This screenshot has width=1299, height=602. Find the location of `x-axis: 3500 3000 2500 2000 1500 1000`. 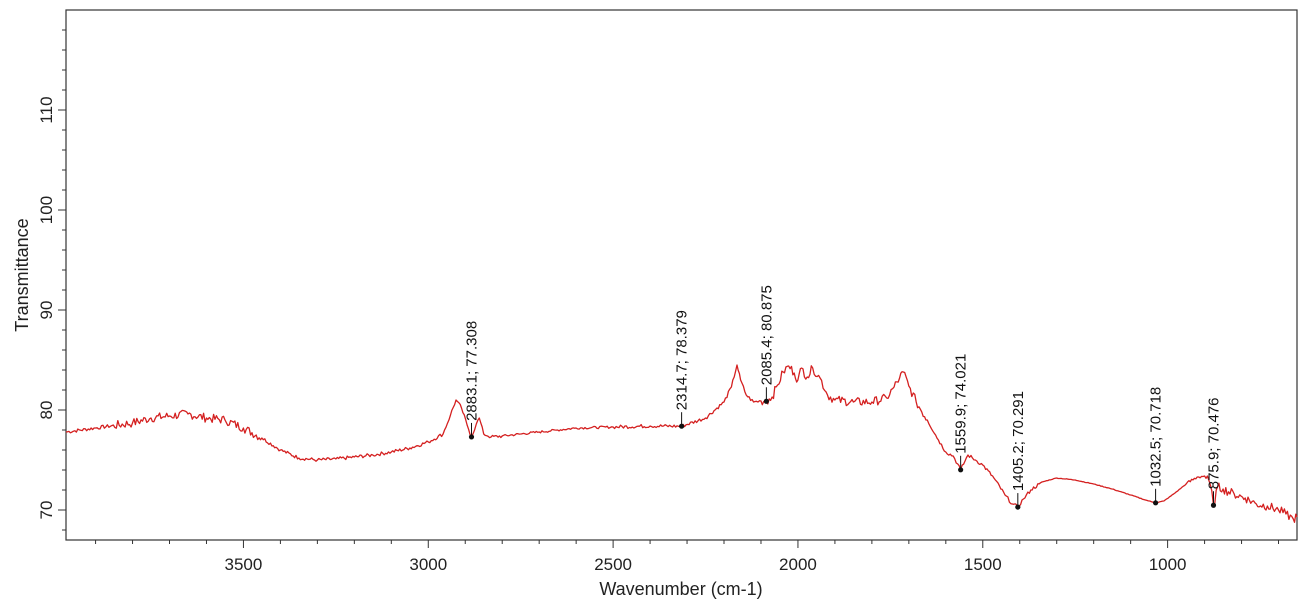

x-axis: 3500 3000 2500 2000 1500 1000 is located at coordinates (687, 557).